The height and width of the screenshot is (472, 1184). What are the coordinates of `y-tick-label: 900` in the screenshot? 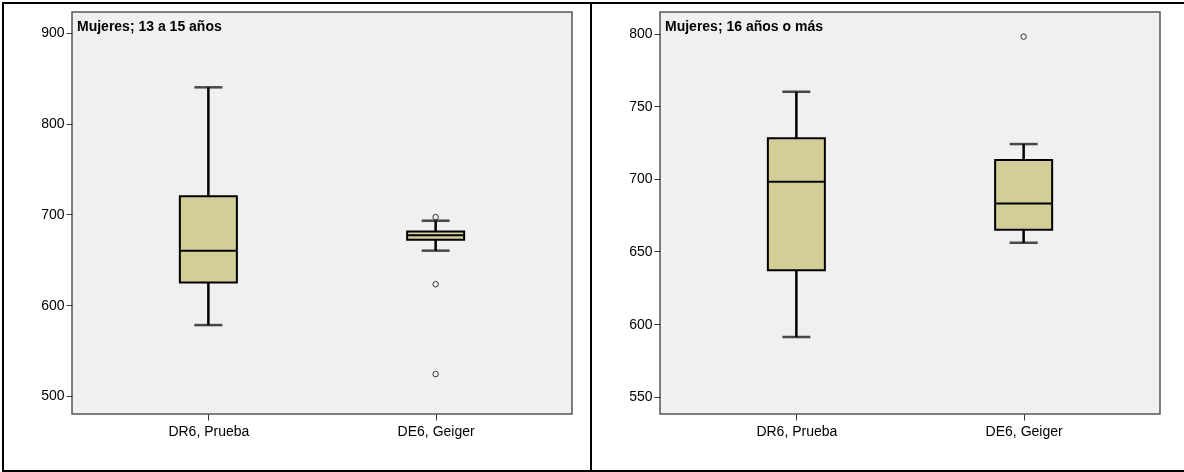 It's located at (53, 32).